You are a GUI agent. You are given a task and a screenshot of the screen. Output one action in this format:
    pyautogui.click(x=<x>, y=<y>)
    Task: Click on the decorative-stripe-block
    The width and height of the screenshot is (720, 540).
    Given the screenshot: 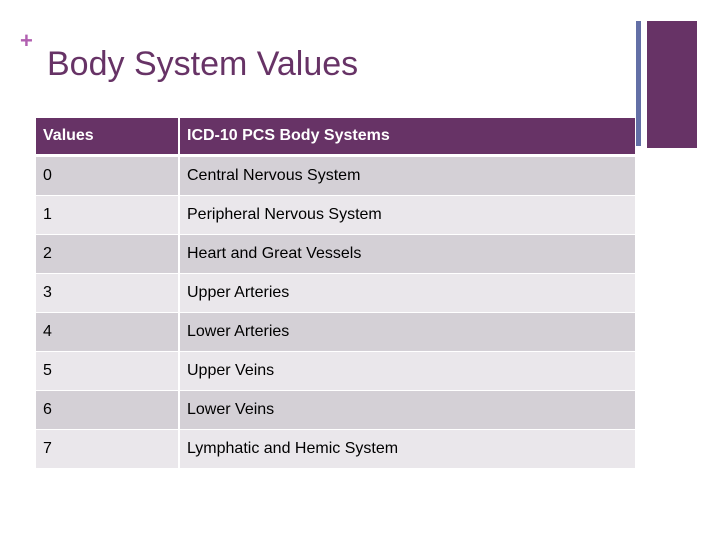 What is the action you would take?
    pyautogui.click(x=672, y=84)
    